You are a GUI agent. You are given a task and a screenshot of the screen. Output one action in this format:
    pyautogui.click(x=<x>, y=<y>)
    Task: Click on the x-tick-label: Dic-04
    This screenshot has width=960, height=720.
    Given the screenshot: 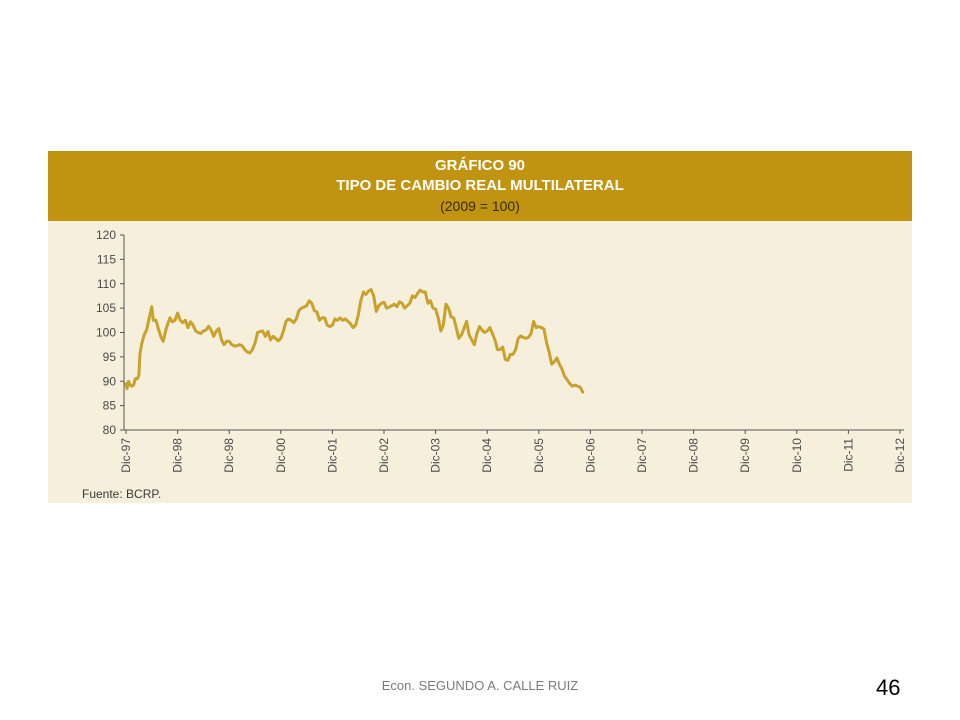 What is the action you would take?
    pyautogui.click(x=487, y=455)
    